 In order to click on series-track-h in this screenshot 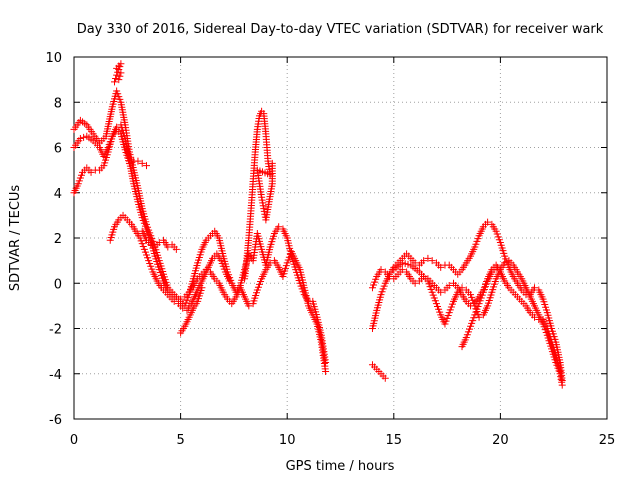, I will do `click(467, 301)`.